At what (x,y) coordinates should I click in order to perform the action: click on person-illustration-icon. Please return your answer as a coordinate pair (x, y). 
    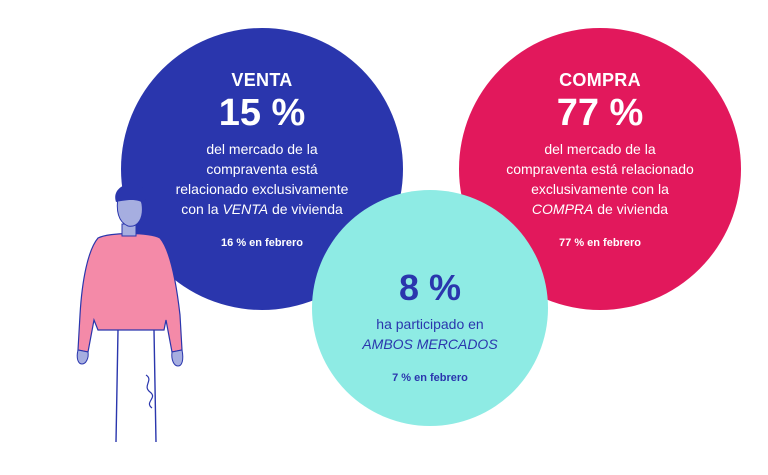
    Looking at the image, I should click on (130, 313).